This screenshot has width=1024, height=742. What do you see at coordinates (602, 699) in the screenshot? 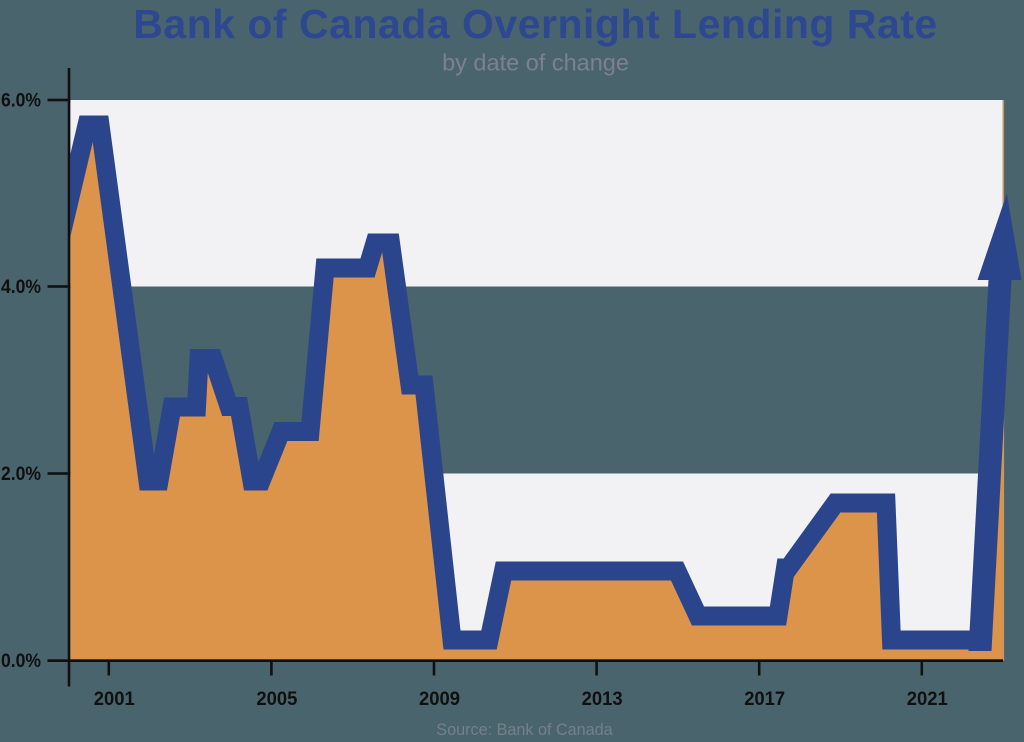
I see `svg-text: 2013` at bounding box center [602, 699].